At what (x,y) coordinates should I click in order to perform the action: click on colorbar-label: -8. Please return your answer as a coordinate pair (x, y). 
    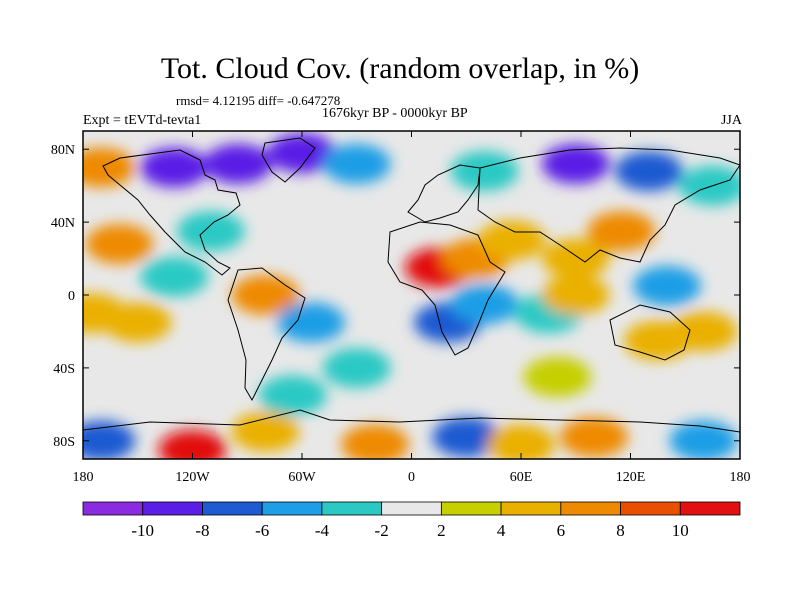
    Looking at the image, I should click on (202, 530).